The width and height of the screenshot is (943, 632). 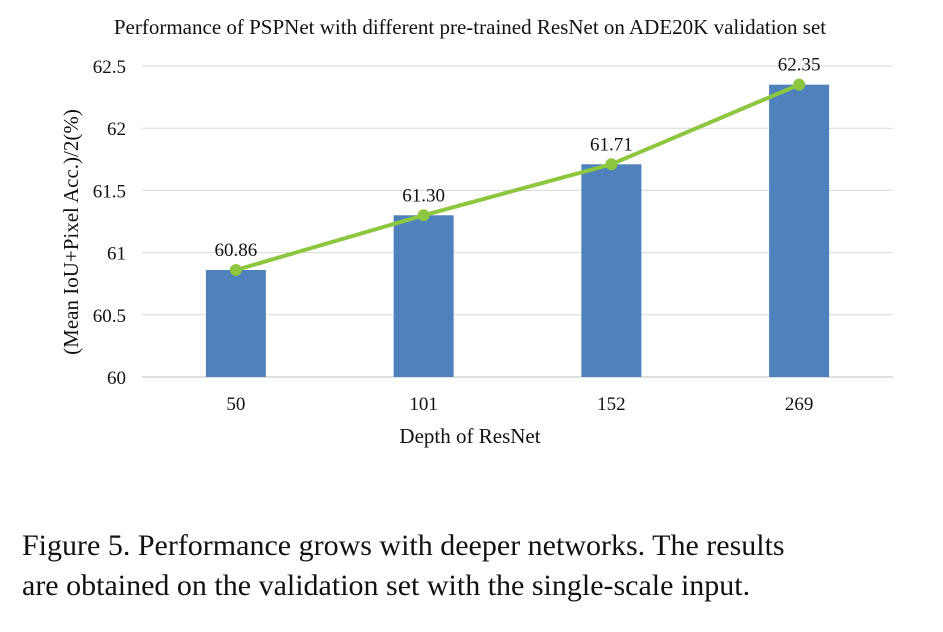 What do you see at coordinates (71, 232) in the screenshot?
I see `y-axis-label: (Mean IoU+Pixel Acc.)/2(%)` at bounding box center [71, 232].